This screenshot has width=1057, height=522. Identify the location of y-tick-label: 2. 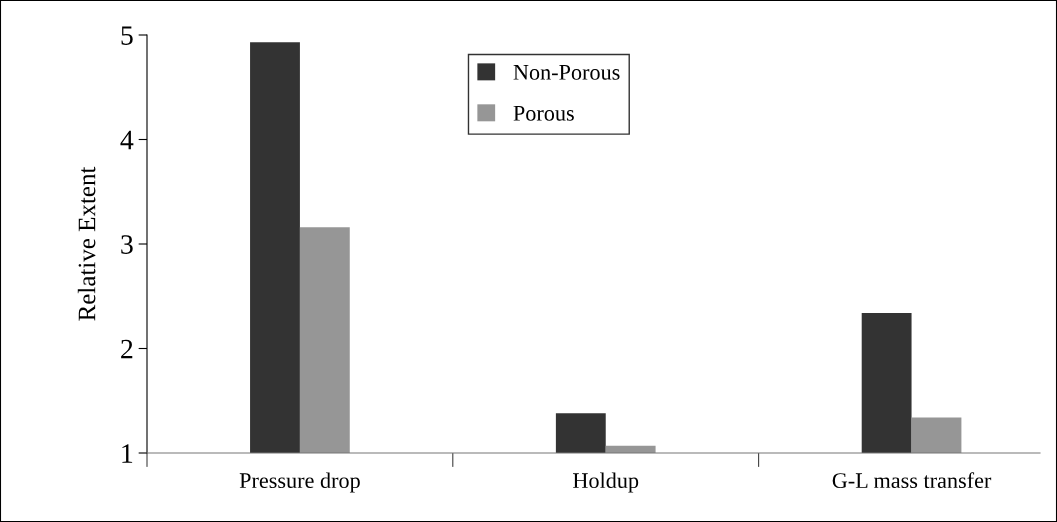
(127, 349).